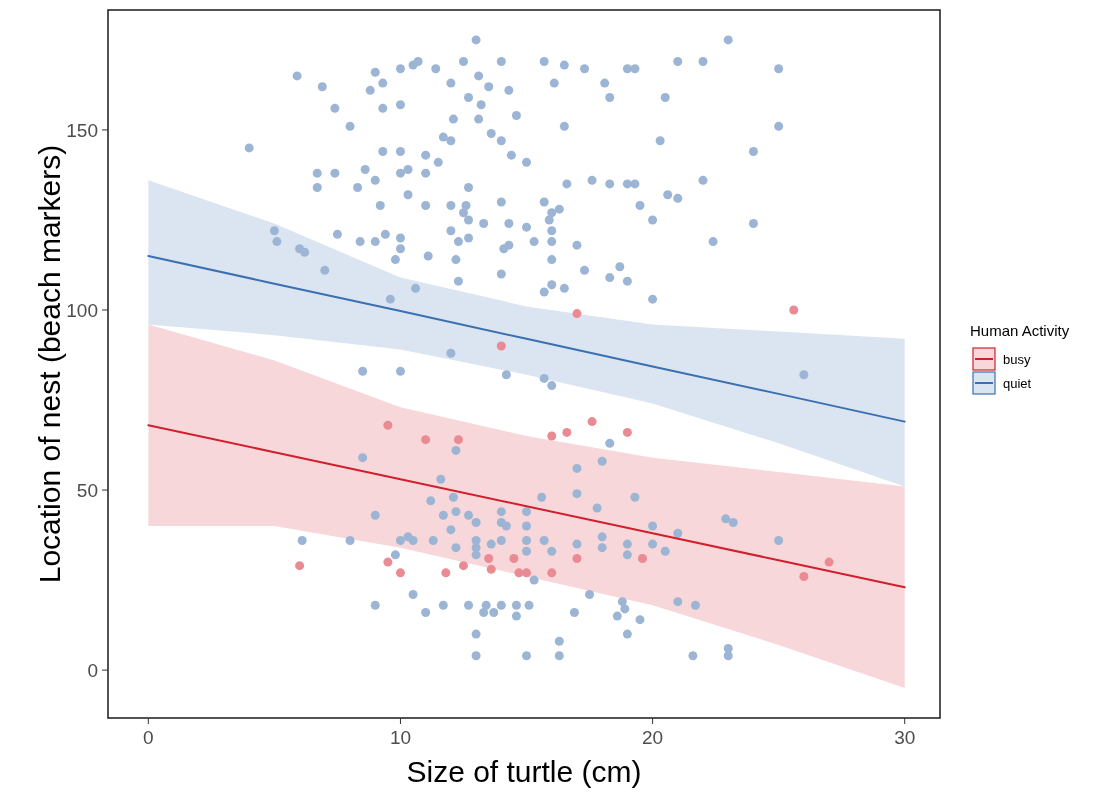 This screenshot has height=803, width=1115. What do you see at coordinates (653, 737) in the screenshot?
I see `x-tick-label: 20` at bounding box center [653, 737].